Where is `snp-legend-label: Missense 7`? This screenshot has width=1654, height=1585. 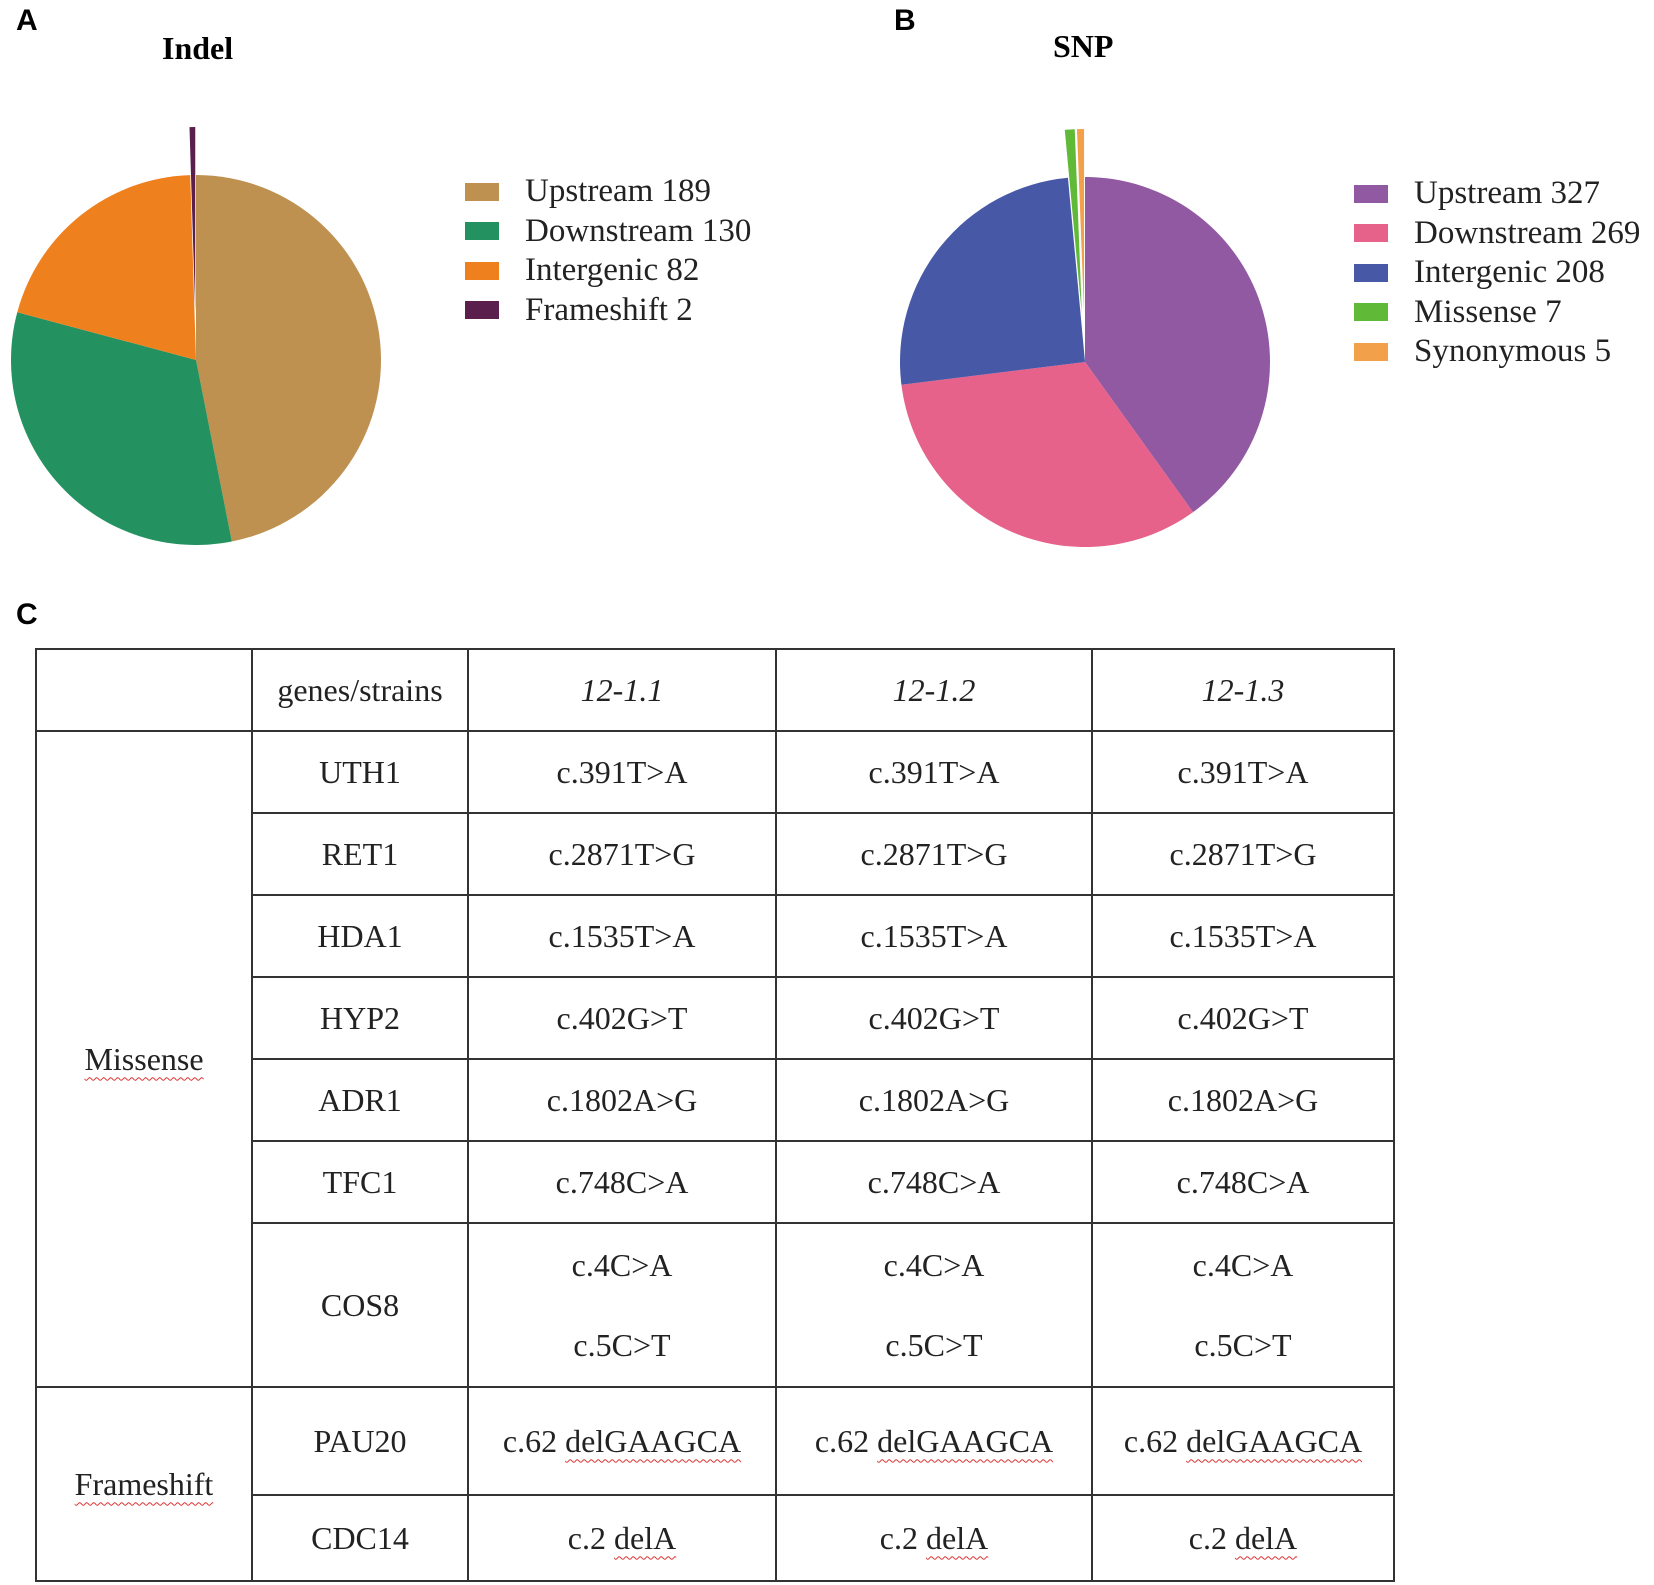 snp-legend-label: Missense 7 is located at coordinates (1488, 311).